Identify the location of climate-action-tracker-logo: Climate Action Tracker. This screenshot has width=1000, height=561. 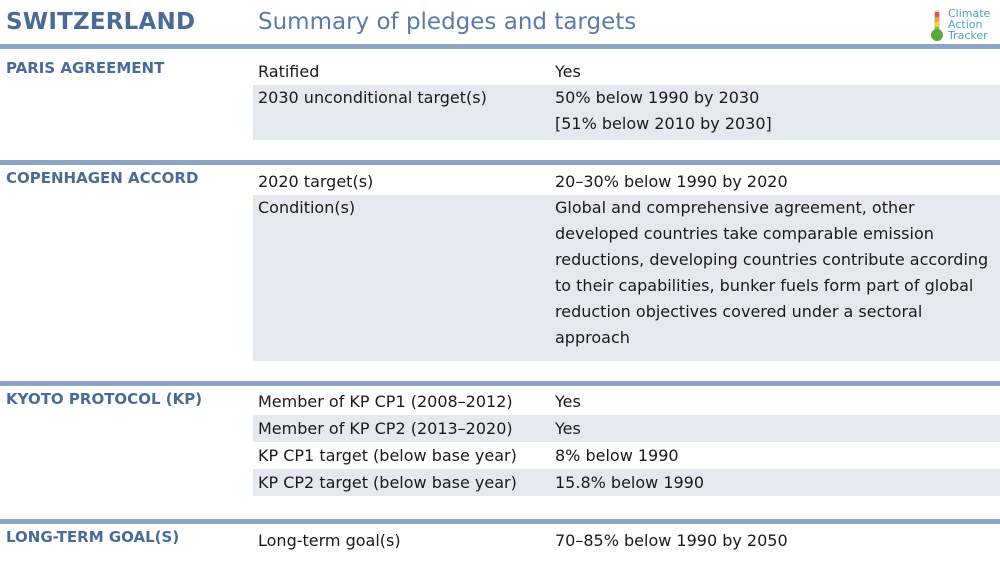
(963, 25).